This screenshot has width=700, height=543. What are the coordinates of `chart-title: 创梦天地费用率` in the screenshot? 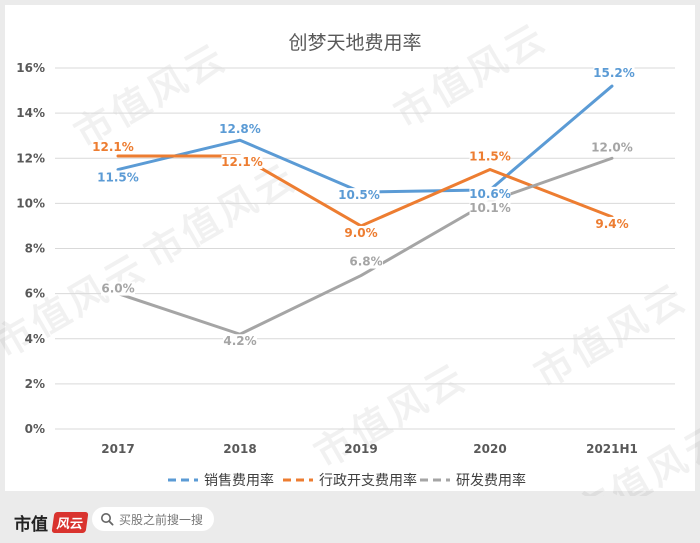 It's located at (354, 43).